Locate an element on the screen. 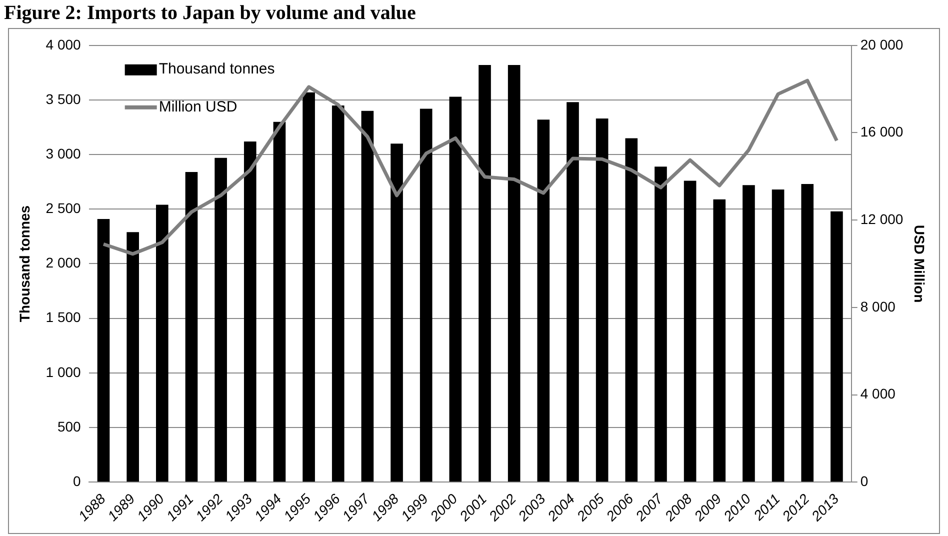  y-tick-label: 3 000 is located at coordinates (64, 153).